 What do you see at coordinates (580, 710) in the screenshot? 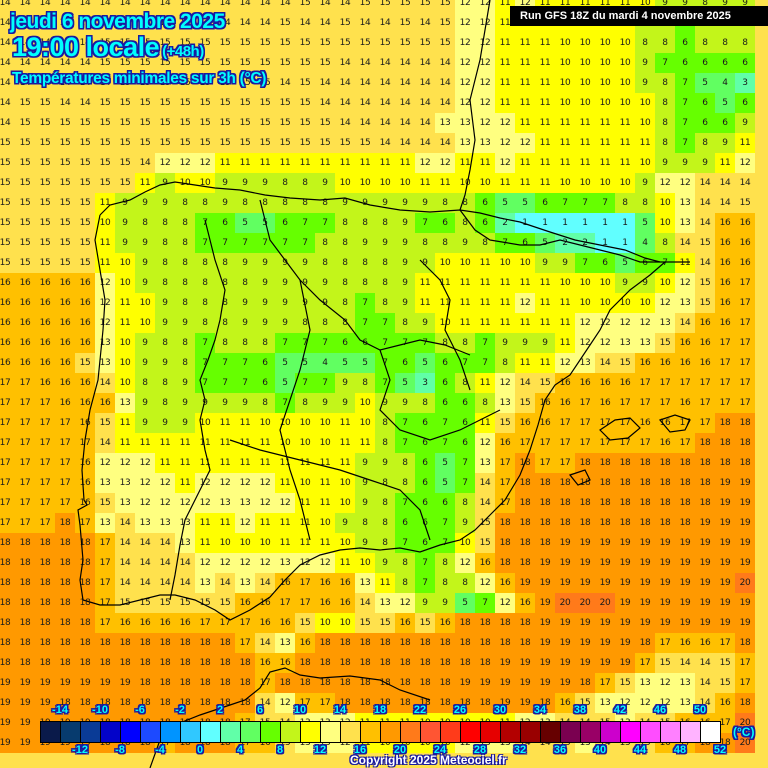
I see `legend-tick-label: 38` at bounding box center [580, 710].